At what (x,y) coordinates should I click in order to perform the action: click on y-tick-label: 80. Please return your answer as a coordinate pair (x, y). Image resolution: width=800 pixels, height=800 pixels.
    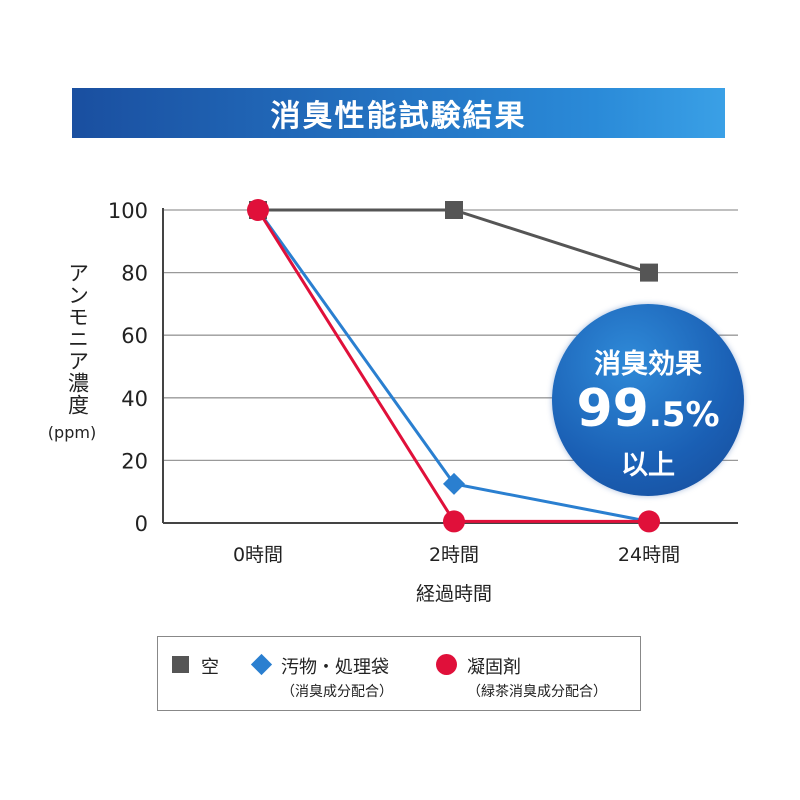
    Looking at the image, I should click on (134, 274).